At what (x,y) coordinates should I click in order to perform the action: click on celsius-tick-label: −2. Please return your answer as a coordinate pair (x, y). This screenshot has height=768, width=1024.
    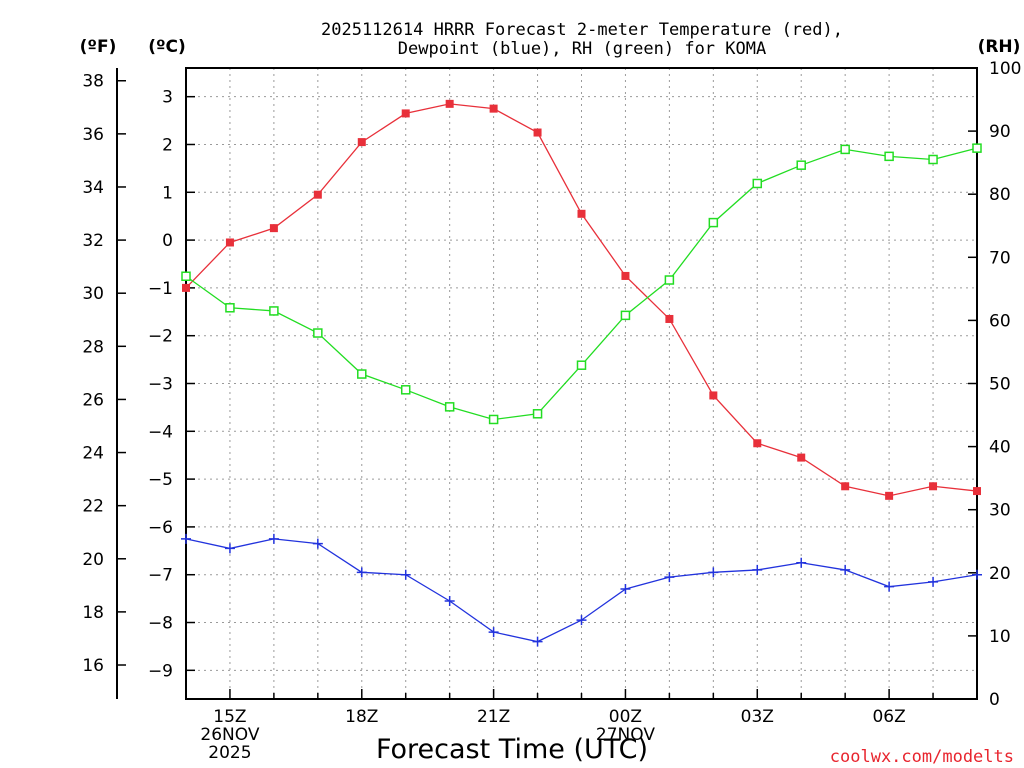
    Looking at the image, I should click on (160, 337).